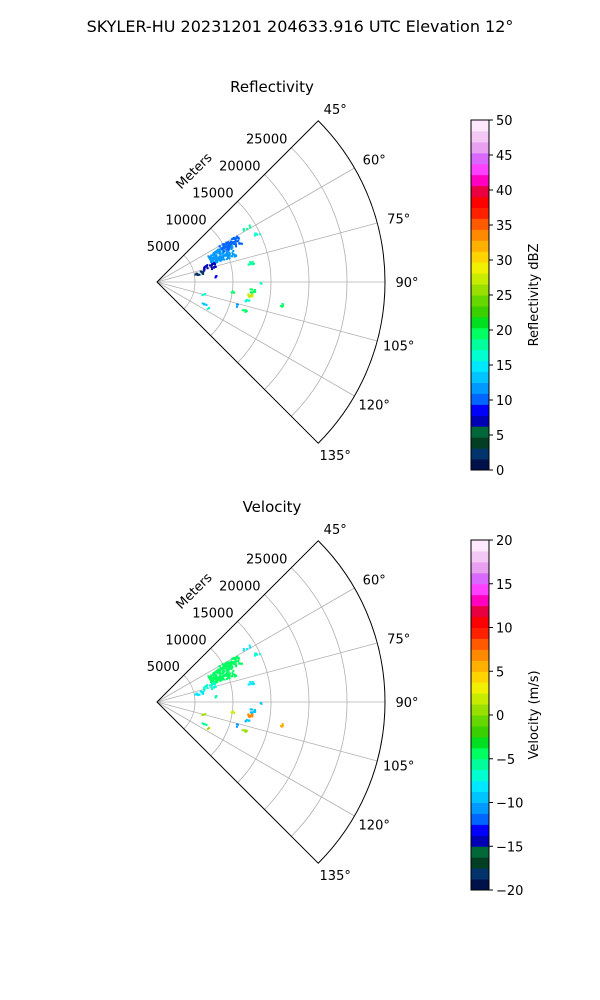 The height and width of the screenshot is (1000, 600). What do you see at coordinates (504, 541) in the screenshot?
I see `colorbar-tick-label: 20` at bounding box center [504, 541].